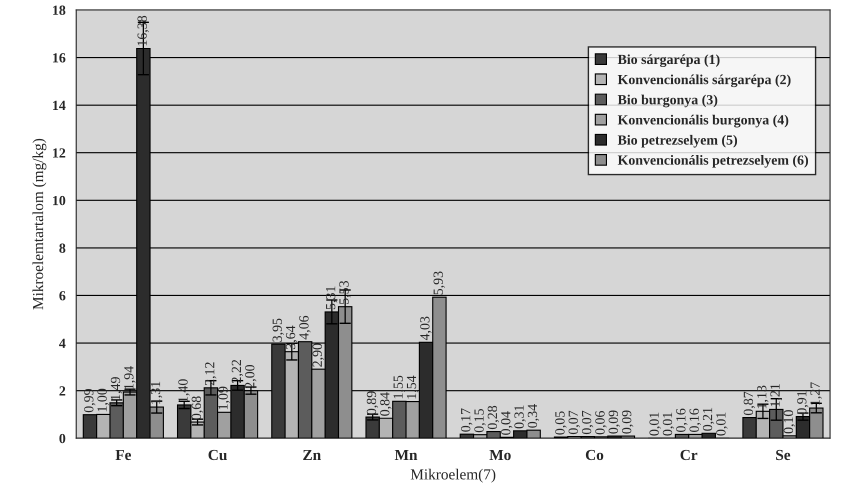 The width and height of the screenshot is (847, 498). I want to click on data-label: 2,90, so click(318, 355).